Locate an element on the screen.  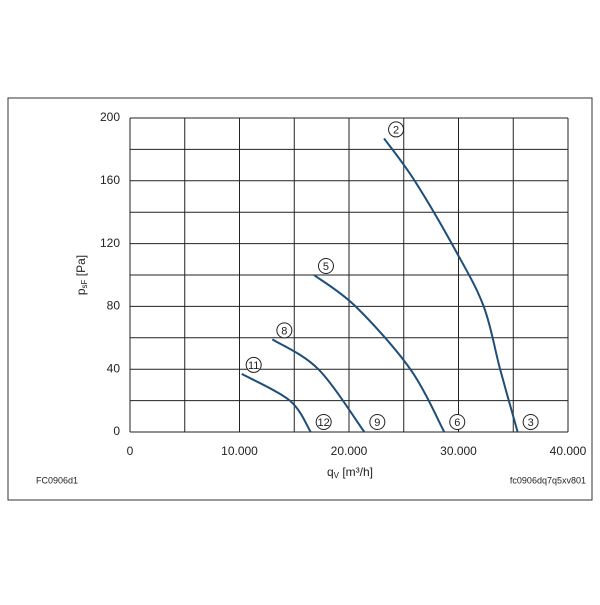
curve-label: 2 is located at coordinates (396, 130).